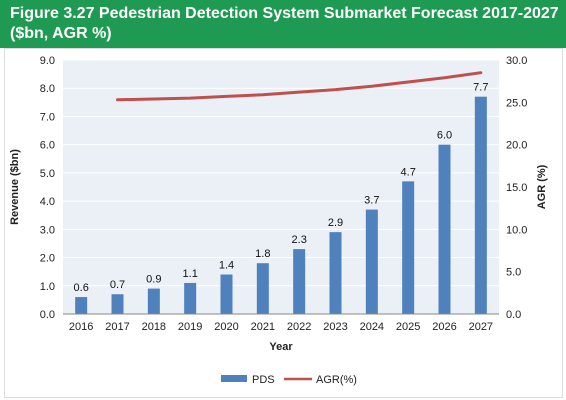 The height and width of the screenshot is (400, 566). I want to click on x-tick-label: 2023, so click(335, 327).